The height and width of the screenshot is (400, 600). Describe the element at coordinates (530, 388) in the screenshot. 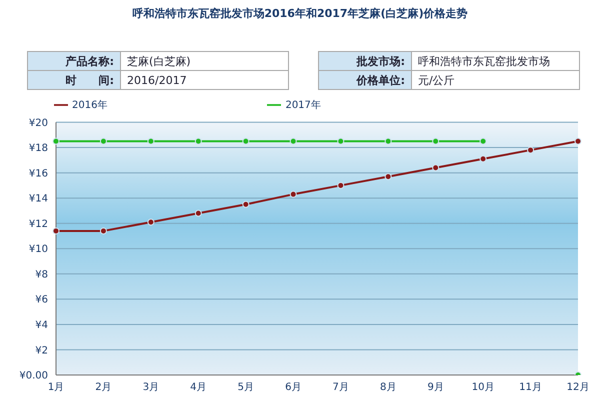

I see `x-tick-label: 11月` at that location.